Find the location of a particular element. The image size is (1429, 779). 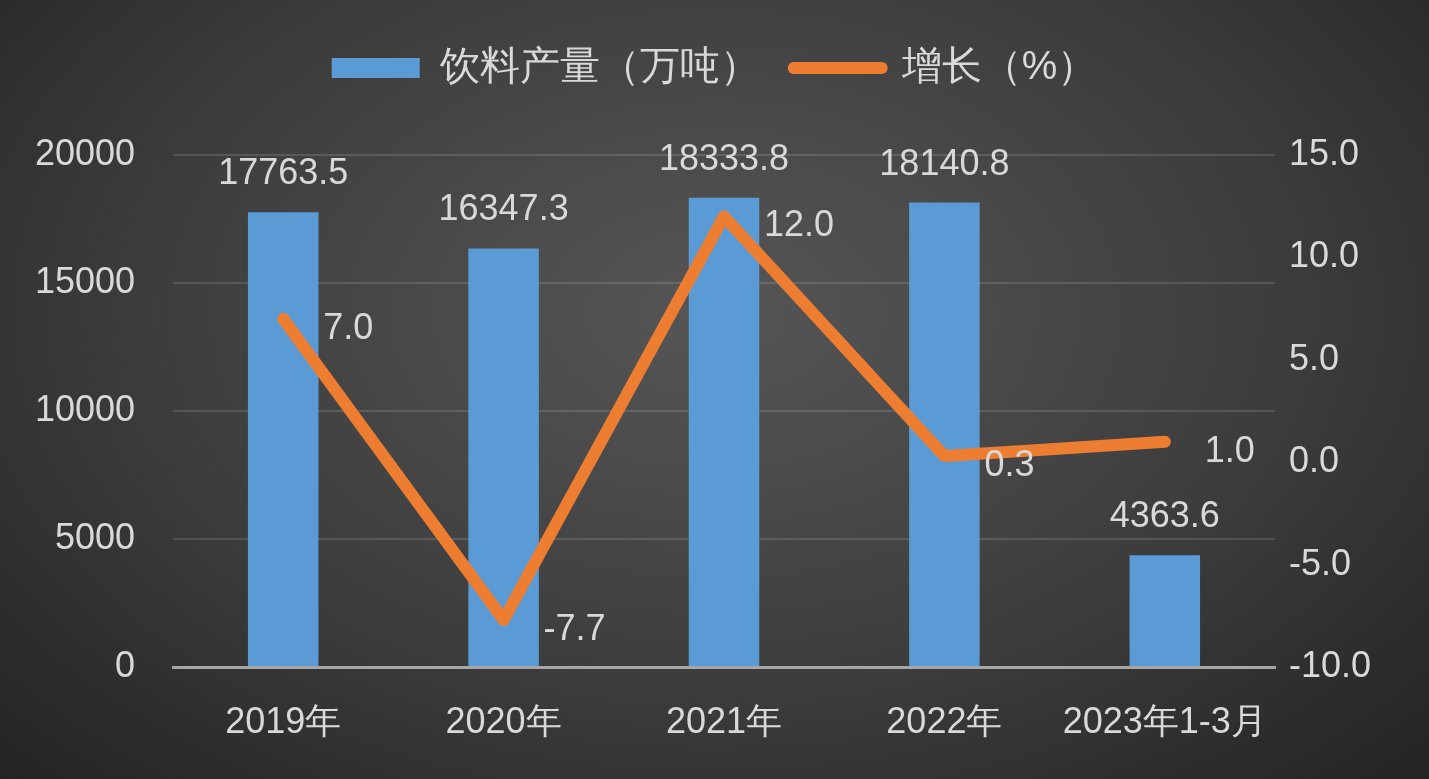

x-tick-label: 2021年 is located at coordinates (724, 720).